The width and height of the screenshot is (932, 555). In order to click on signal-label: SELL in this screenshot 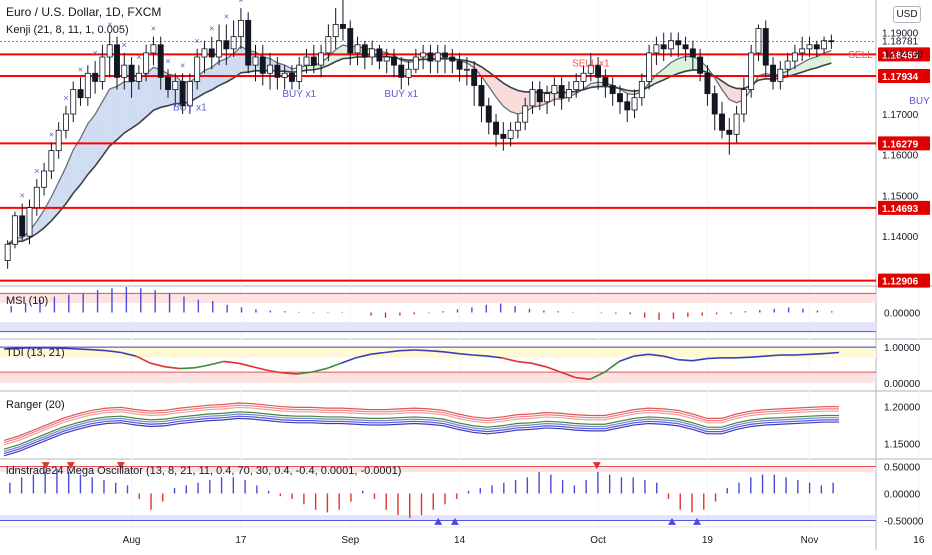, I will do `click(860, 55)`.